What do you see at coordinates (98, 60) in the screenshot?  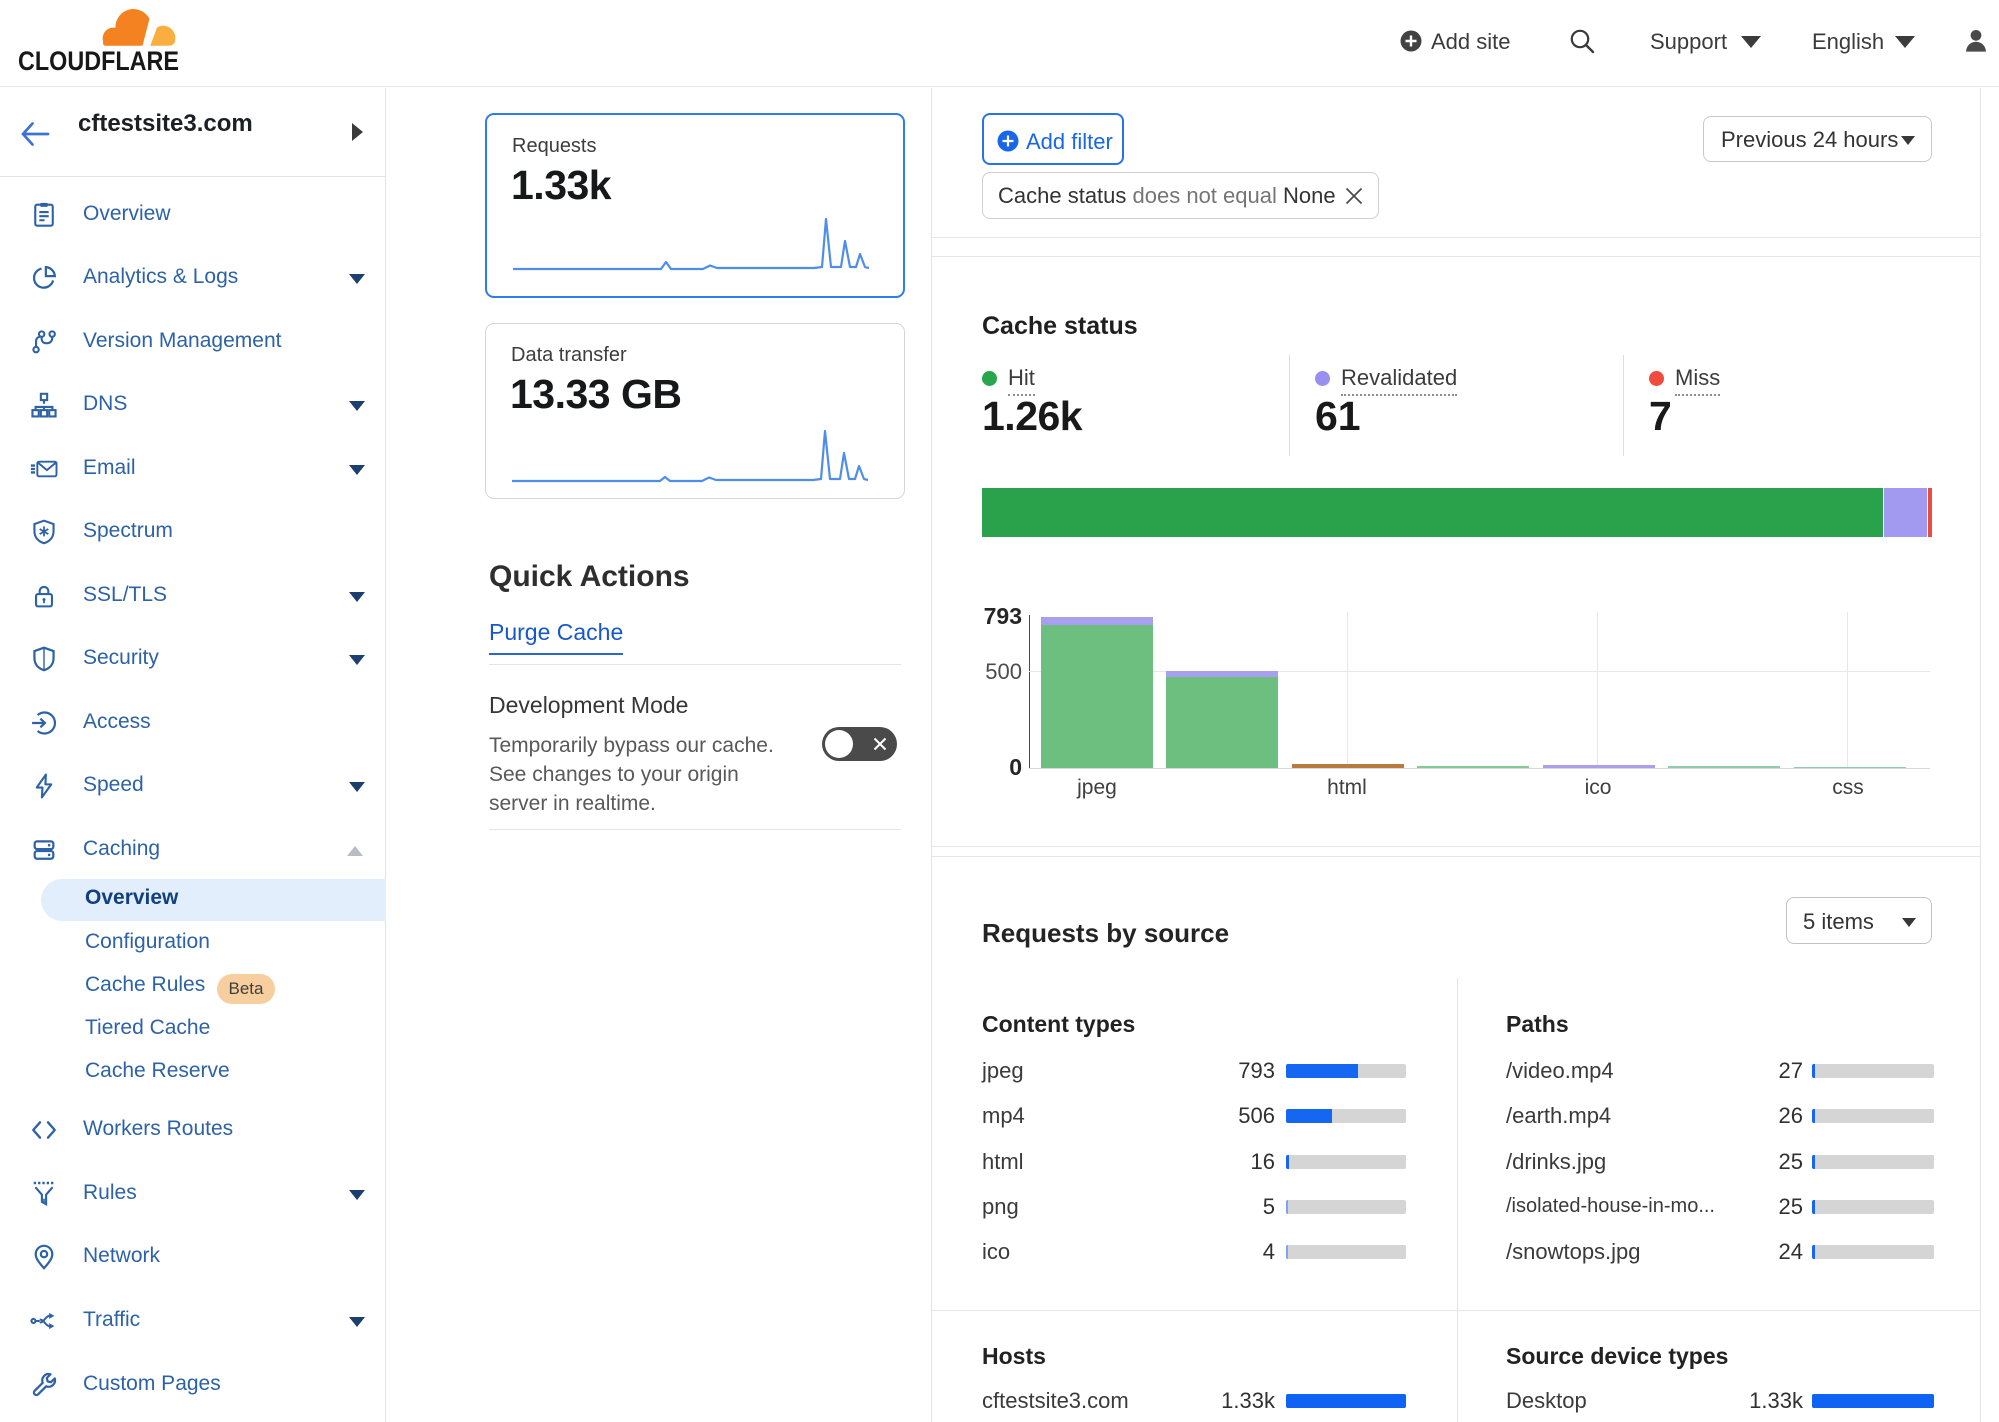 I see `svg-text: CLOUDFLARE` at bounding box center [98, 60].